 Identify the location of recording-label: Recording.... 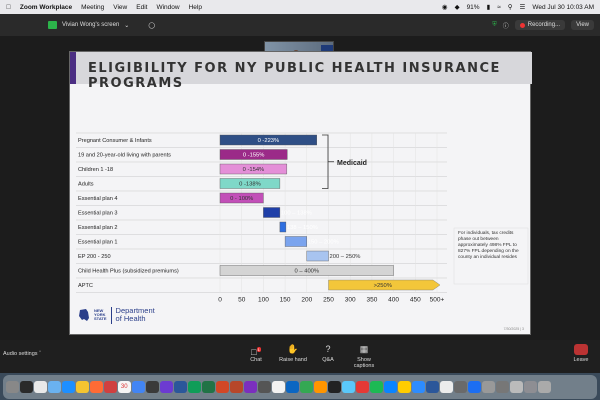
(544, 25).